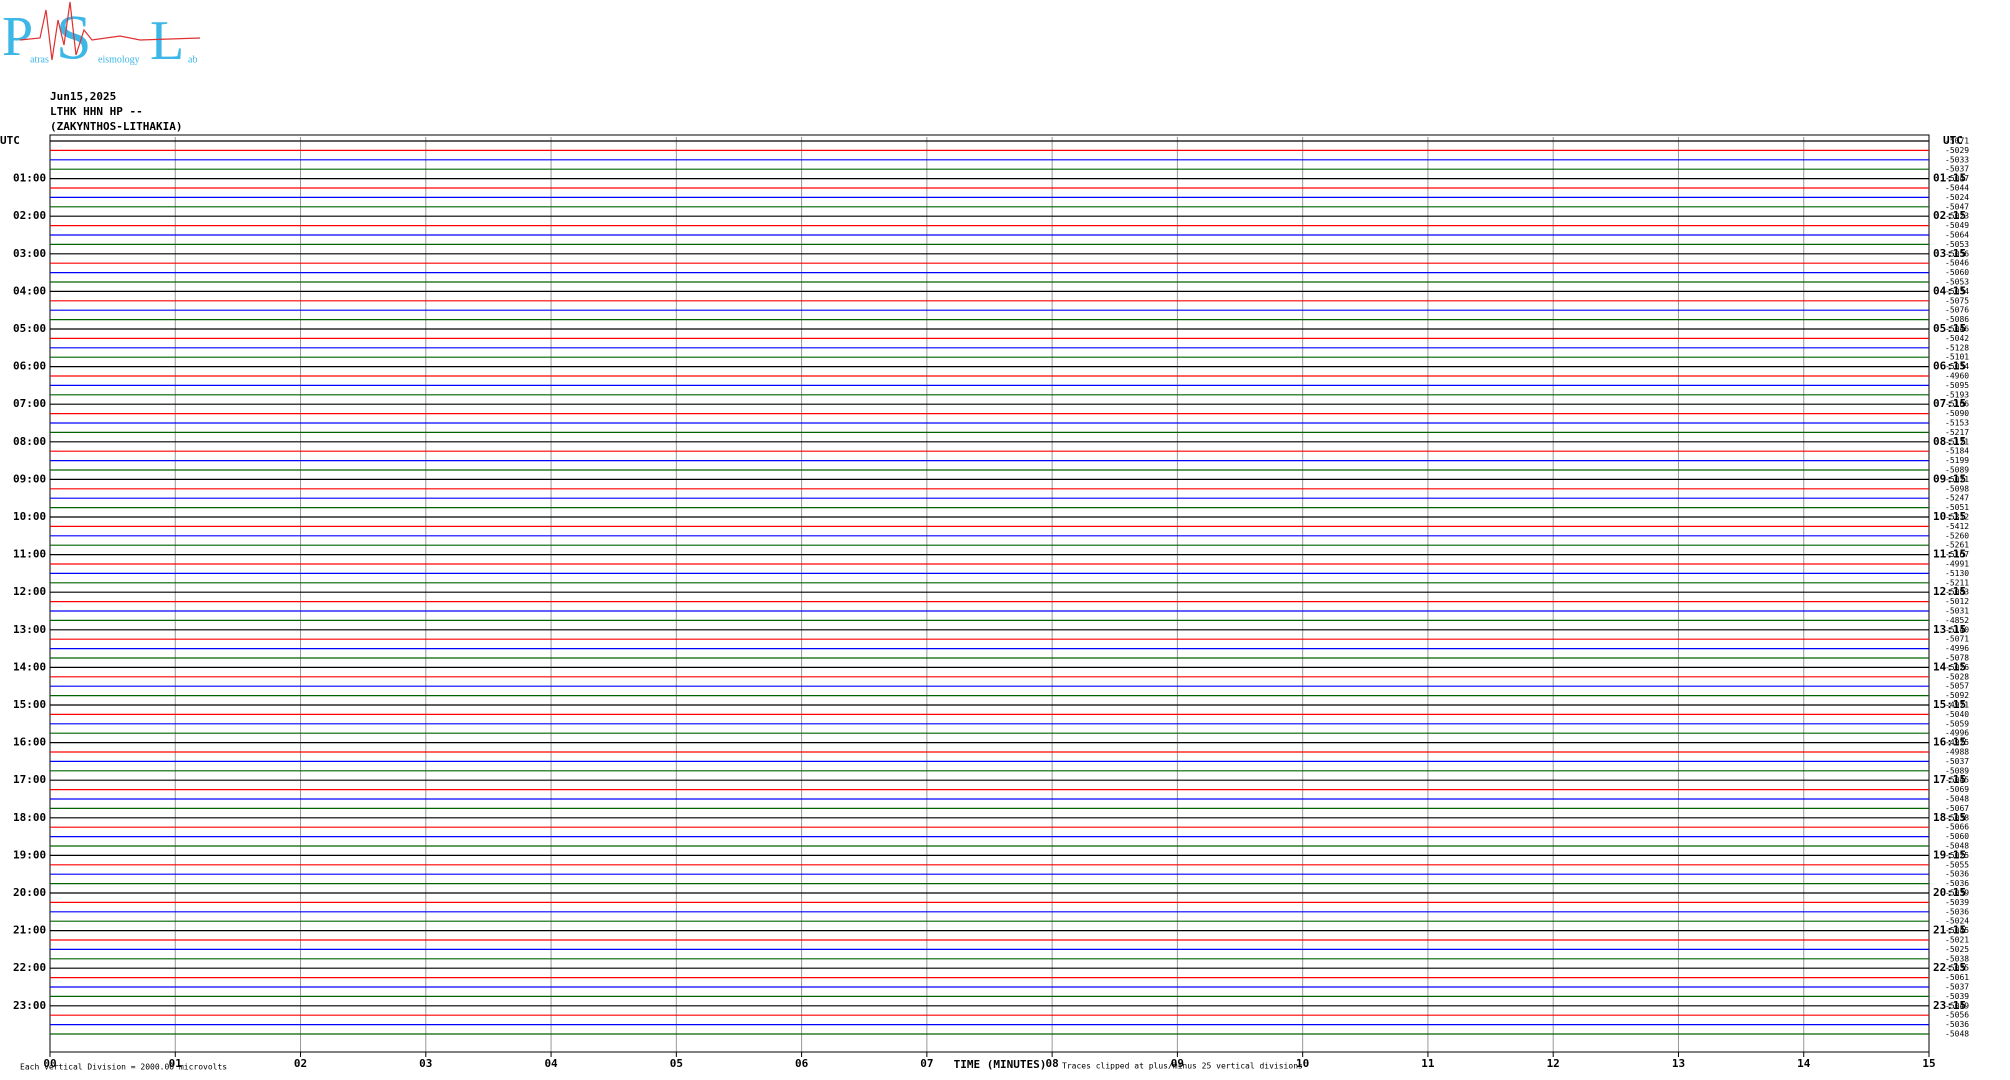 This screenshot has height=1080, width=2010. I want to click on hour-label-right: 02:15, so click(1949, 215).